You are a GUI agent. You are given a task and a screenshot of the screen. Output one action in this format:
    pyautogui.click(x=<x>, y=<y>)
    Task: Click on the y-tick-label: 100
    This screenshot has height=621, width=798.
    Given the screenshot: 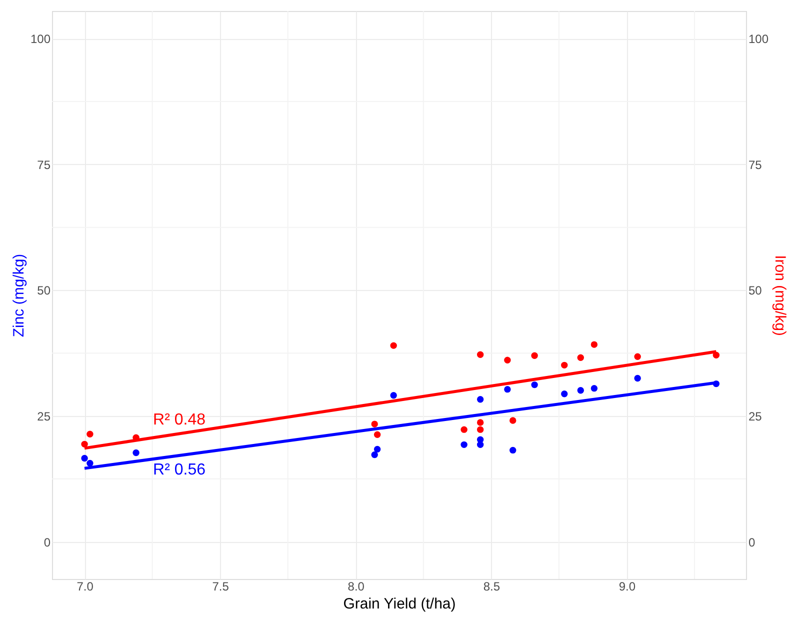 What is the action you would take?
    pyautogui.click(x=40, y=39)
    